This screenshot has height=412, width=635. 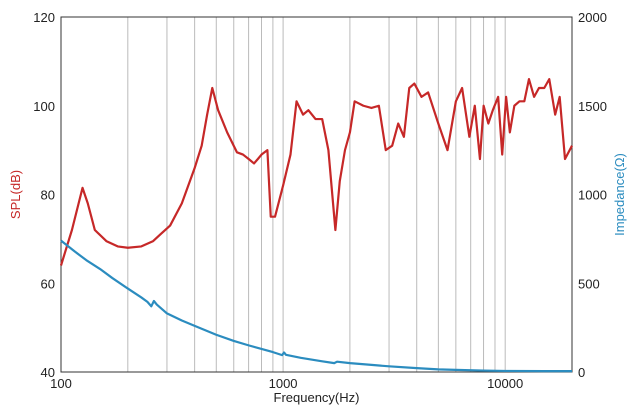 I want to click on y-right-tick-label: 2000, so click(x=592, y=17).